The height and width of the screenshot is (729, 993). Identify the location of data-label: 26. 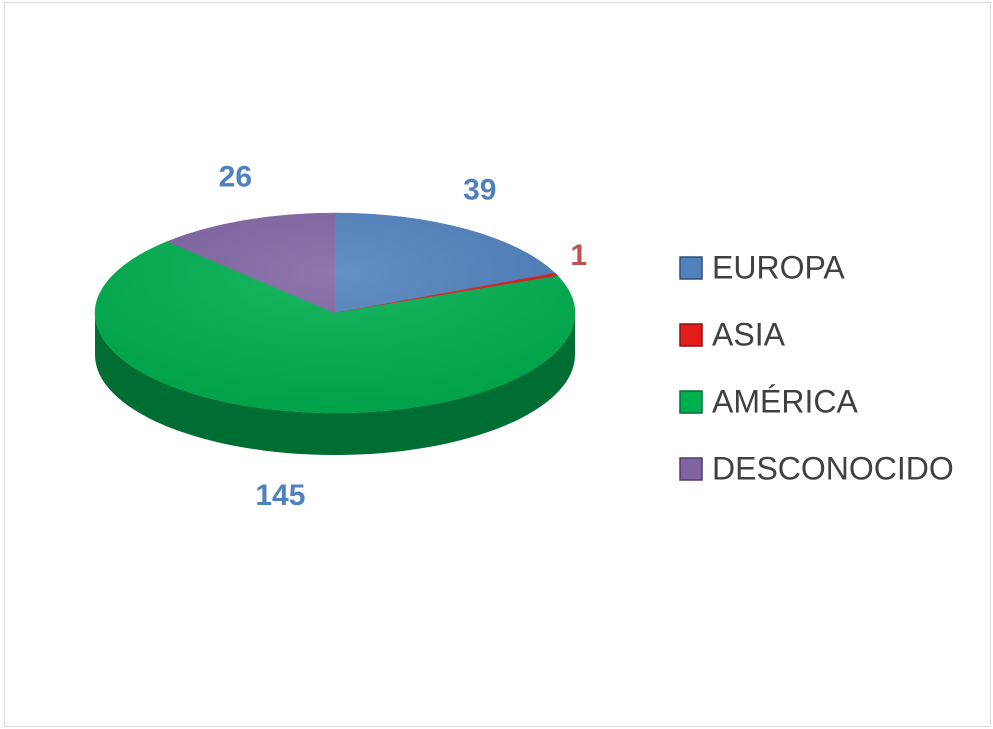
(235, 177).